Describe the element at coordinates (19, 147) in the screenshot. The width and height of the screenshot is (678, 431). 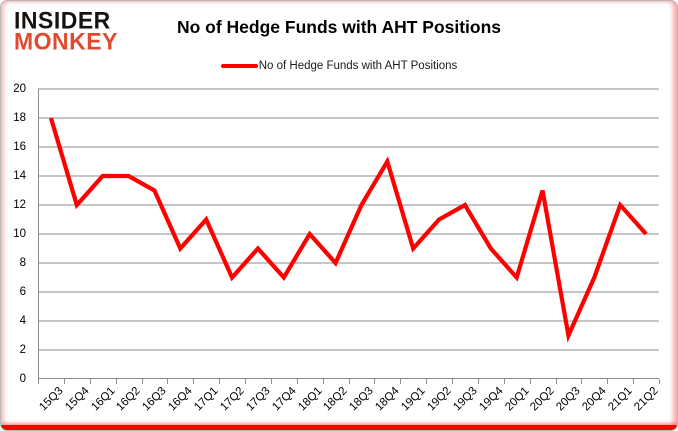
I see `y-axis-tick-label: 16` at that location.